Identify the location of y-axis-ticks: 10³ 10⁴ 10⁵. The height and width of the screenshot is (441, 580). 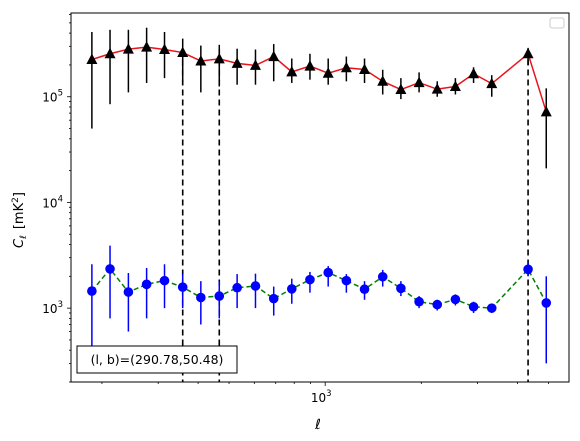
(56, 198).